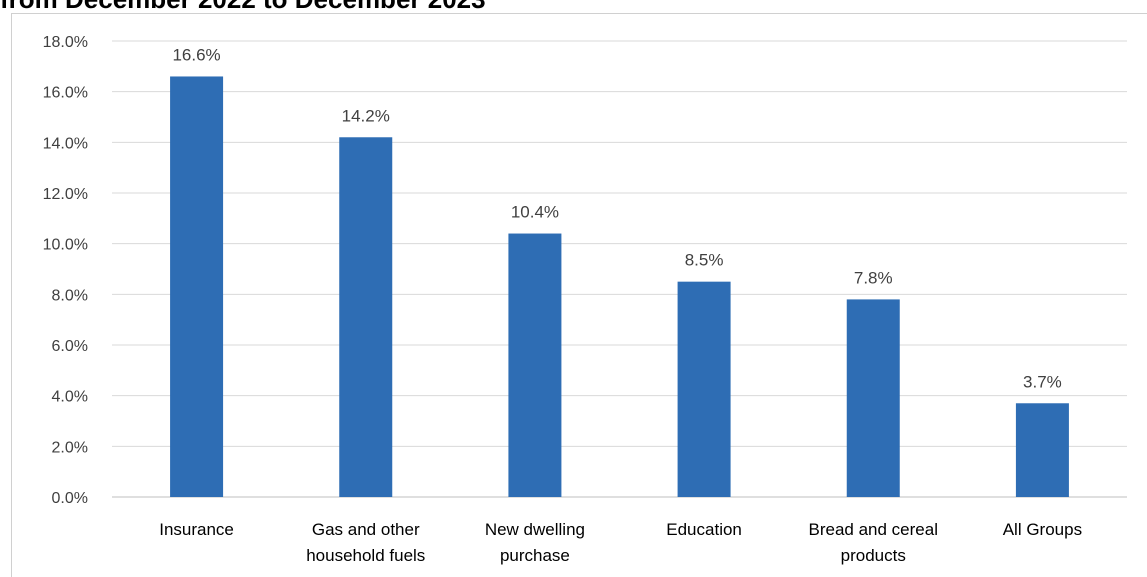 The image size is (1147, 577). I want to click on x-tick-label: household fuels, so click(365, 555).